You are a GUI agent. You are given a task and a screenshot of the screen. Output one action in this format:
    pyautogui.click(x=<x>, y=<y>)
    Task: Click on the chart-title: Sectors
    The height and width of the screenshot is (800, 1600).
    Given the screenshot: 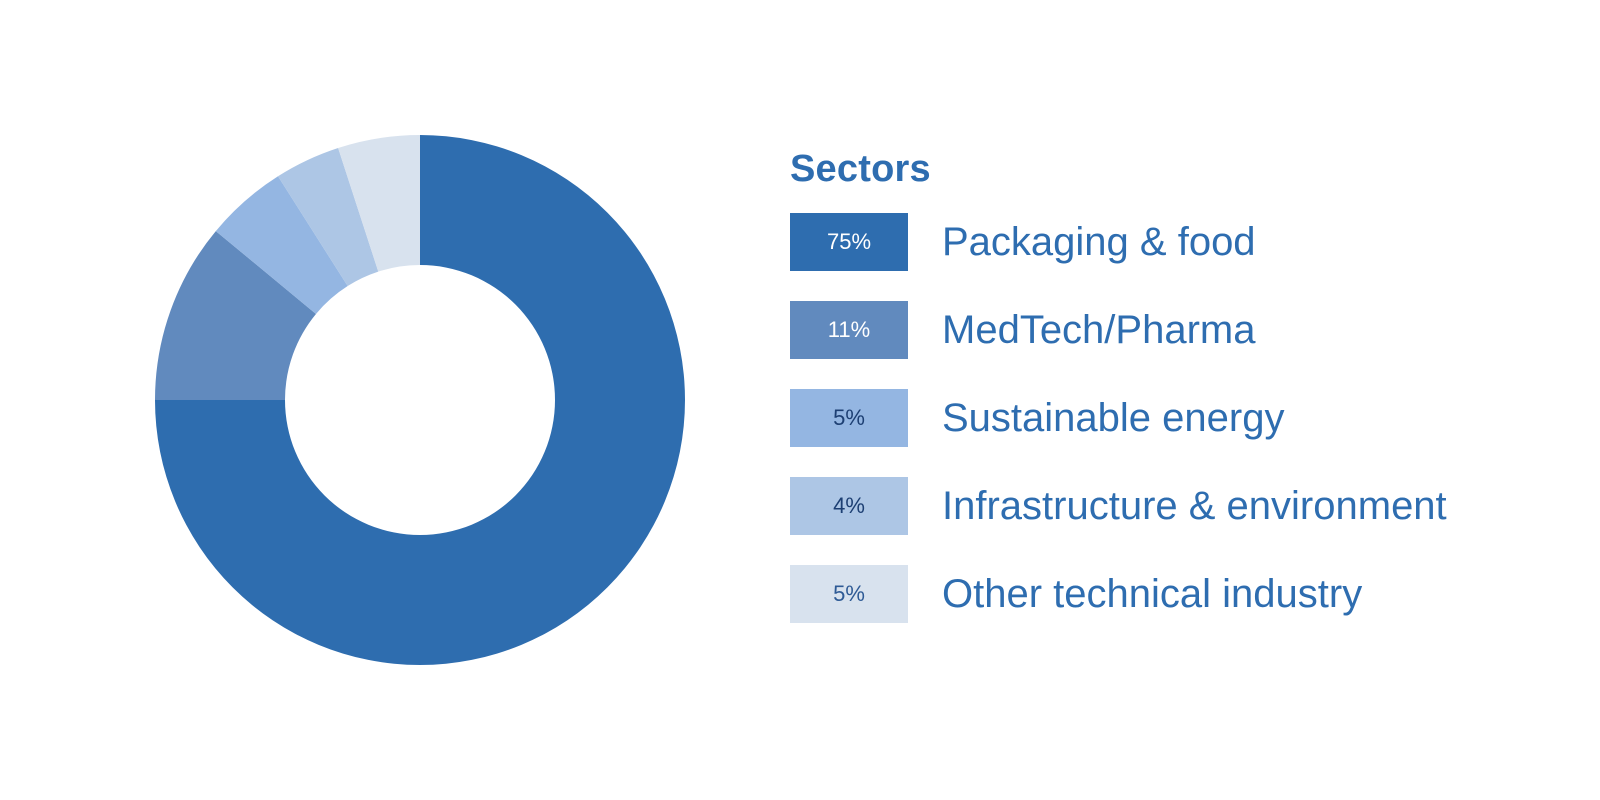 What is the action you would take?
    pyautogui.click(x=860, y=169)
    